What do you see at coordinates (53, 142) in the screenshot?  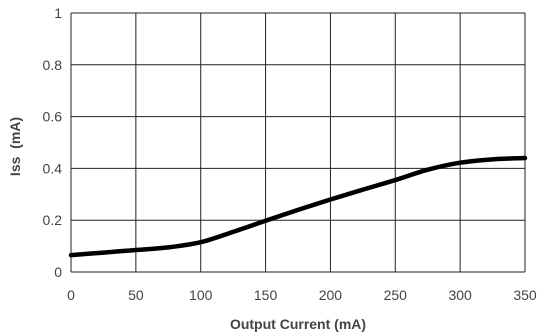 I see `y-tick-labels: 0 0.2 0.4 0.6 0.8 1` at bounding box center [53, 142].